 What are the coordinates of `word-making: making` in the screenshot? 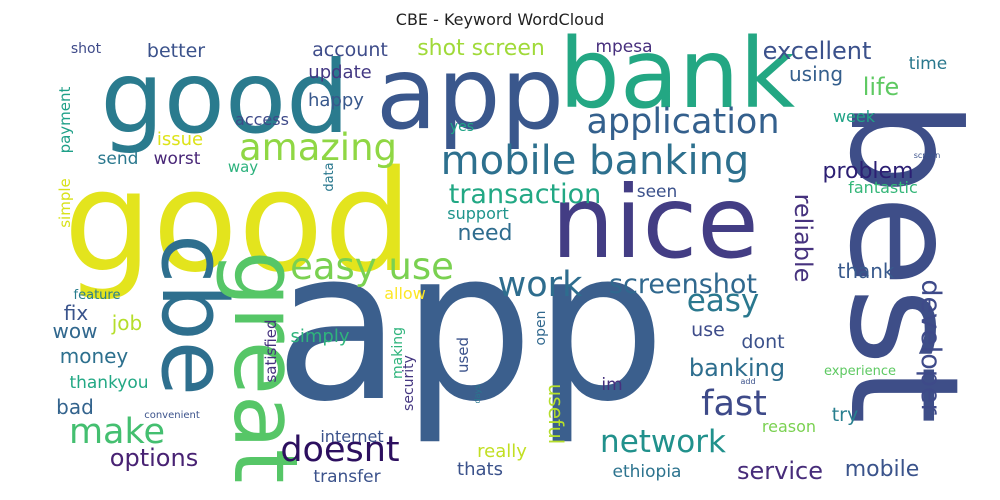 It's located at (398, 353).